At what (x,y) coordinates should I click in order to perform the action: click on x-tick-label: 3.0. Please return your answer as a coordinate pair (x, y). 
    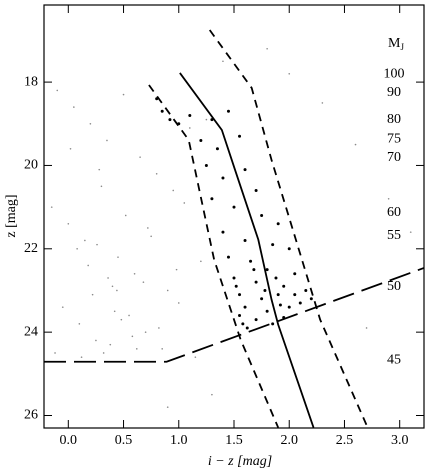
    Looking at the image, I should click on (400, 440).